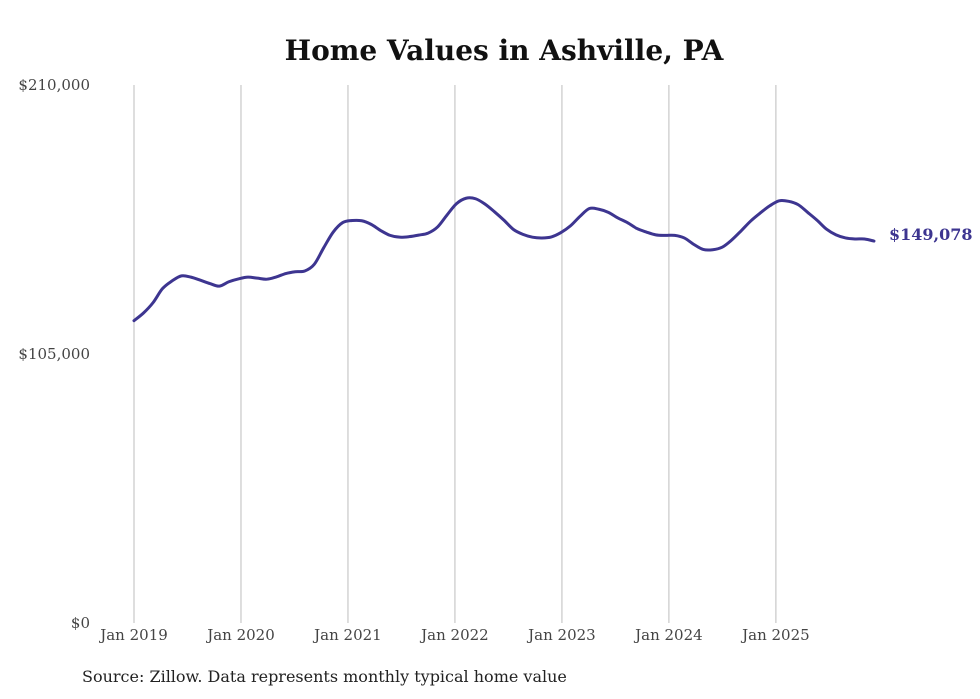  I want to click on end-value-label: $149,078, so click(931, 234).